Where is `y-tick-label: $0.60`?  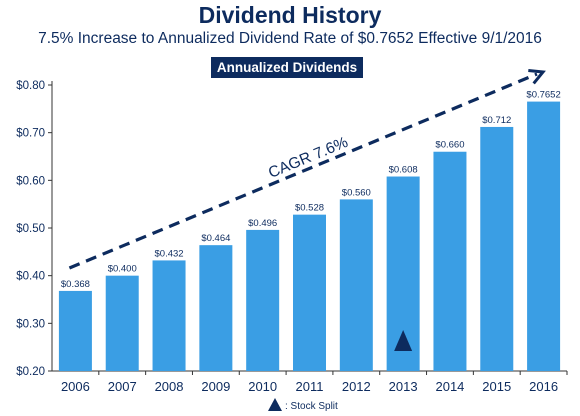
y-tick-label: $0.60 is located at coordinates (30, 181).